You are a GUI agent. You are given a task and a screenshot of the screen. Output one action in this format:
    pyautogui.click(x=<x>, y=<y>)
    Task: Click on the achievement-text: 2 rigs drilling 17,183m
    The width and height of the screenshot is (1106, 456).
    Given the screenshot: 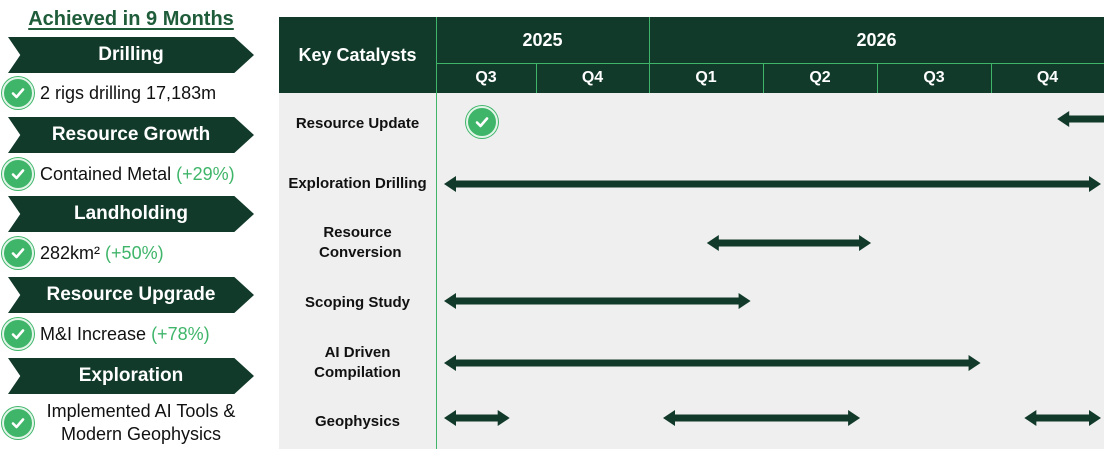 What is the action you would take?
    pyautogui.click(x=128, y=92)
    